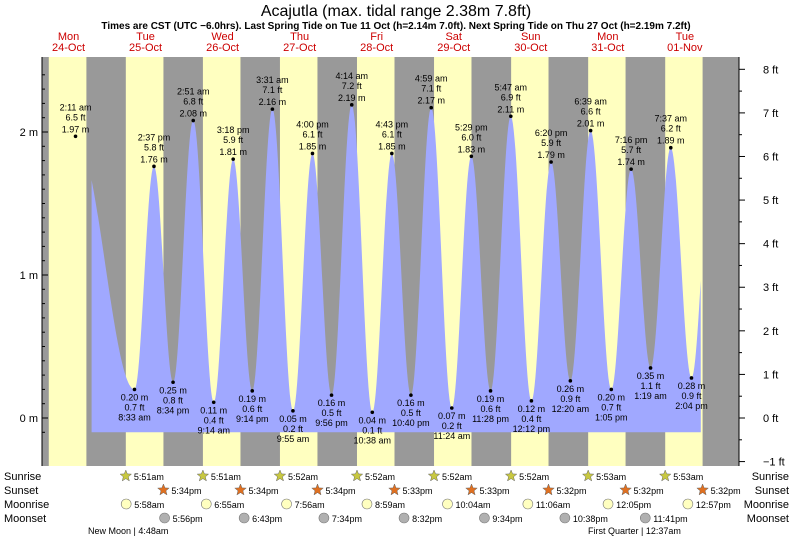  What do you see at coordinates (691, 406) in the screenshot?
I see `tide-time: 2:04 pm` at bounding box center [691, 406].